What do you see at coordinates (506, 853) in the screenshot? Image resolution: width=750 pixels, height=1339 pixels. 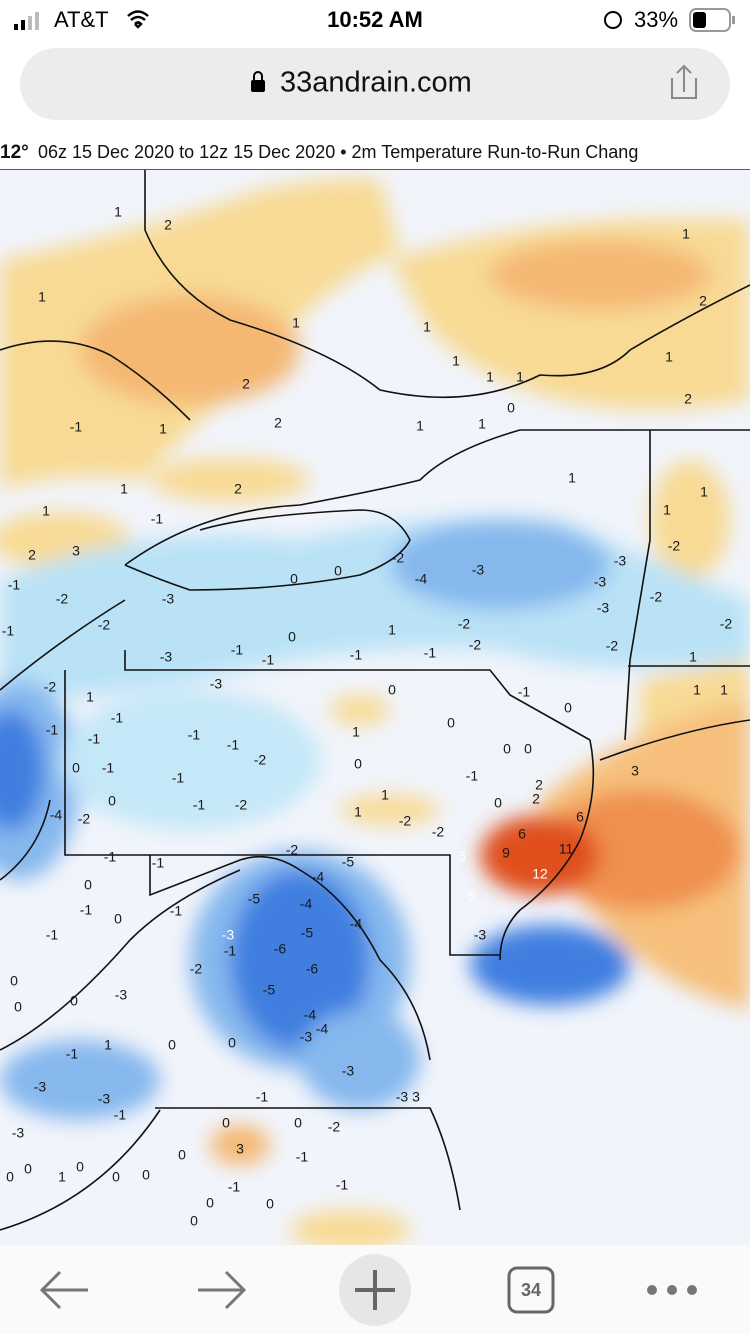 I see `map-value-label: 9` at bounding box center [506, 853].